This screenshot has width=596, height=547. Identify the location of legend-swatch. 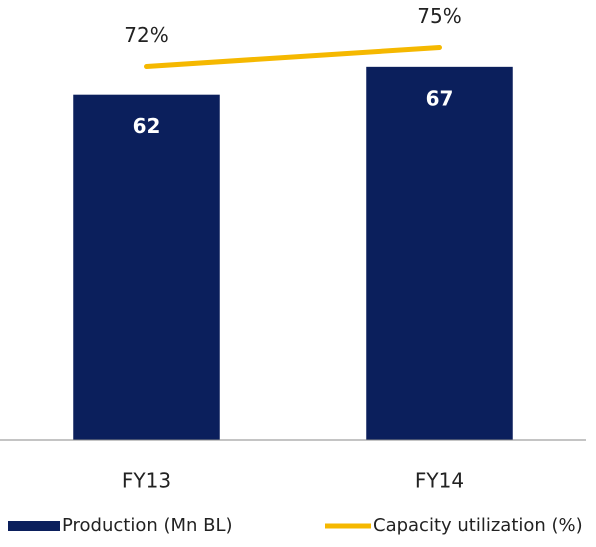
(34, 526).